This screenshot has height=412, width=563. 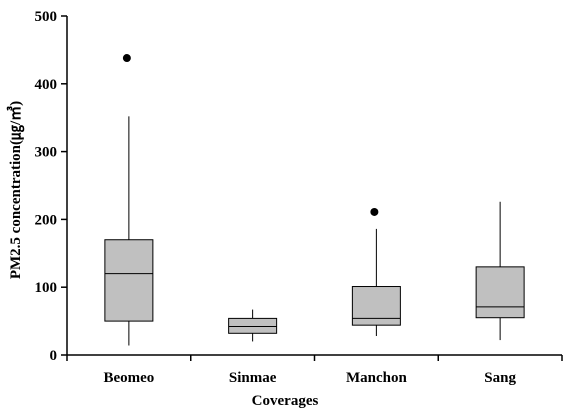 I want to click on x-tick-label: Beomeo, so click(x=128, y=378).